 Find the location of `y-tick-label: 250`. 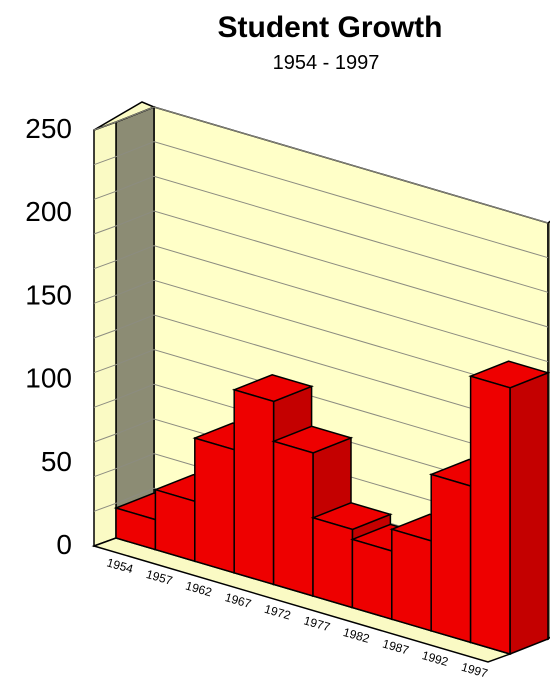

y-tick-label: 250 is located at coordinates (48, 128).